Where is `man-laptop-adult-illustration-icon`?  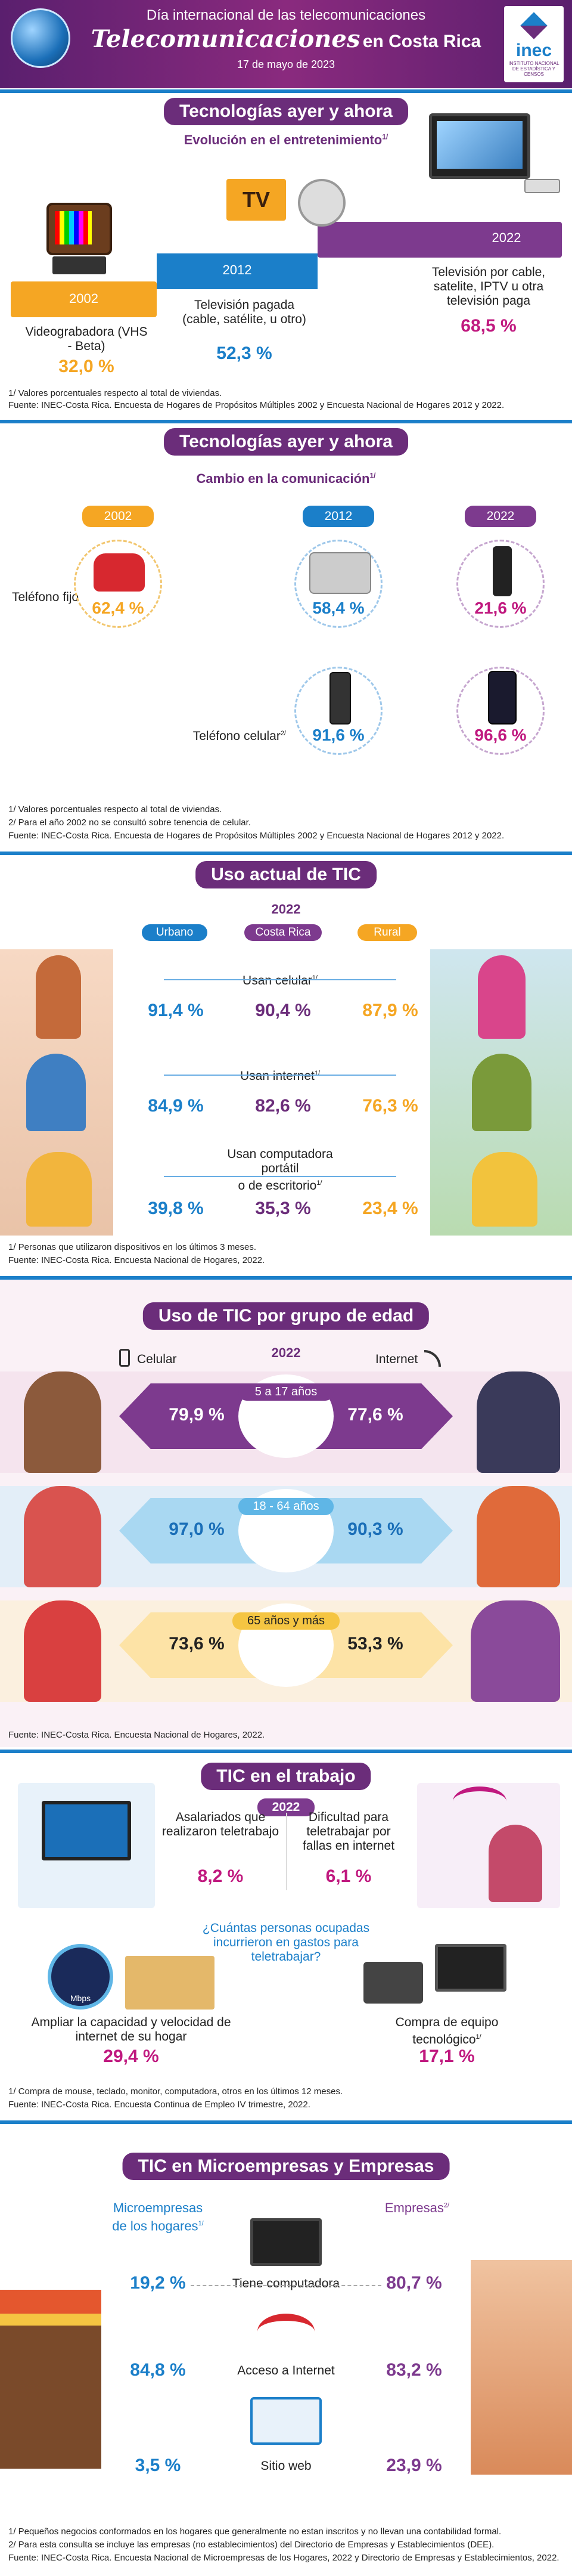 man-laptop-adult-illustration-icon is located at coordinates (518, 1536).